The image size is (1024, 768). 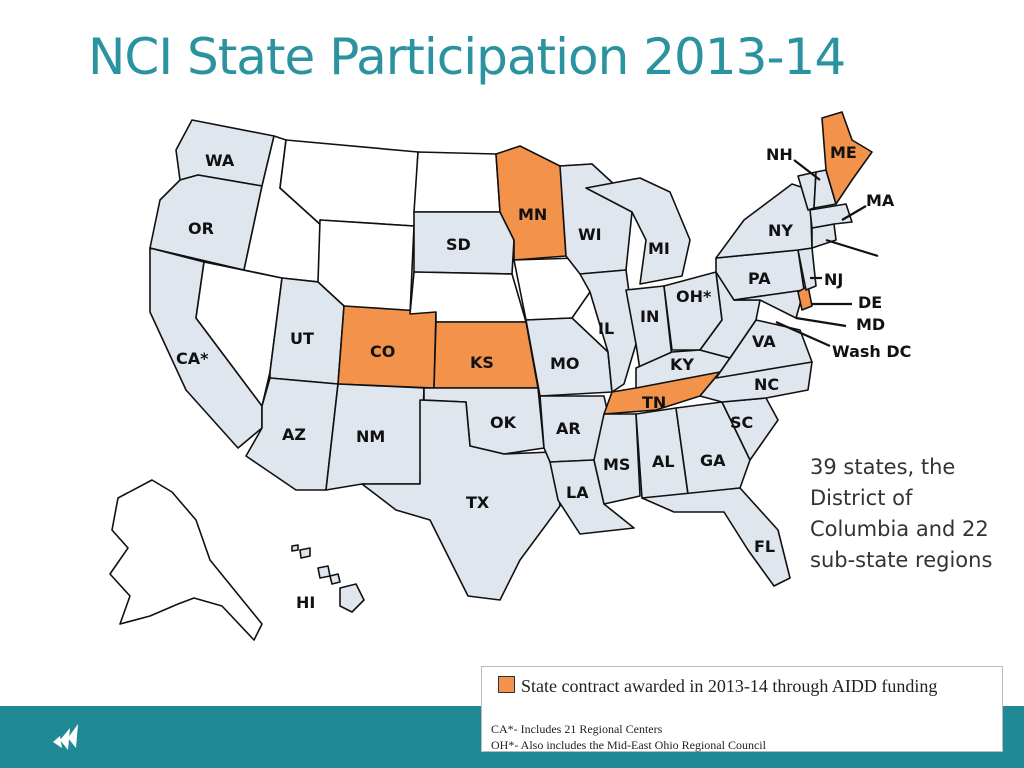 What do you see at coordinates (716, 537) in the screenshot?
I see `state-fl` at bounding box center [716, 537].